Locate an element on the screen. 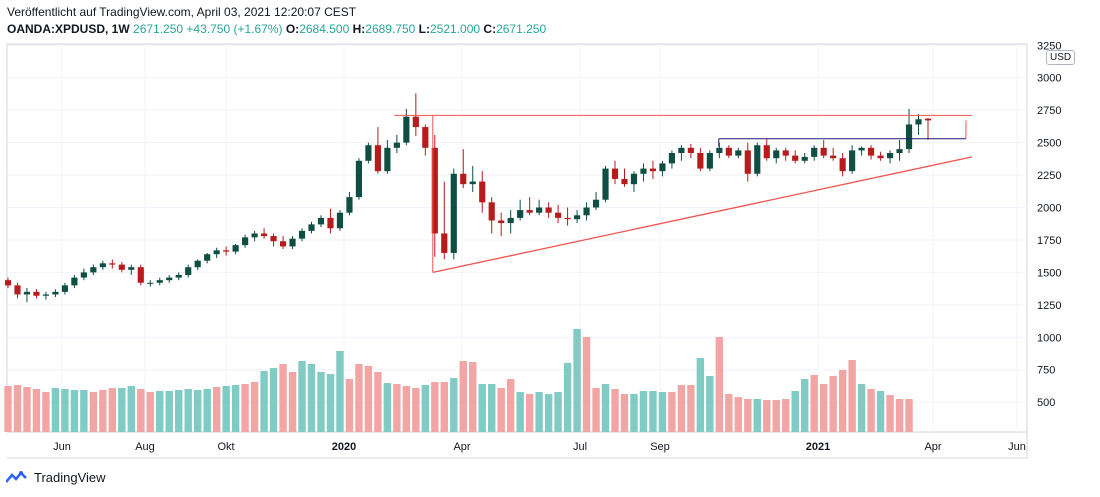 The width and height of the screenshot is (1100, 497). tradingview-brand: TradingView is located at coordinates (56, 477).